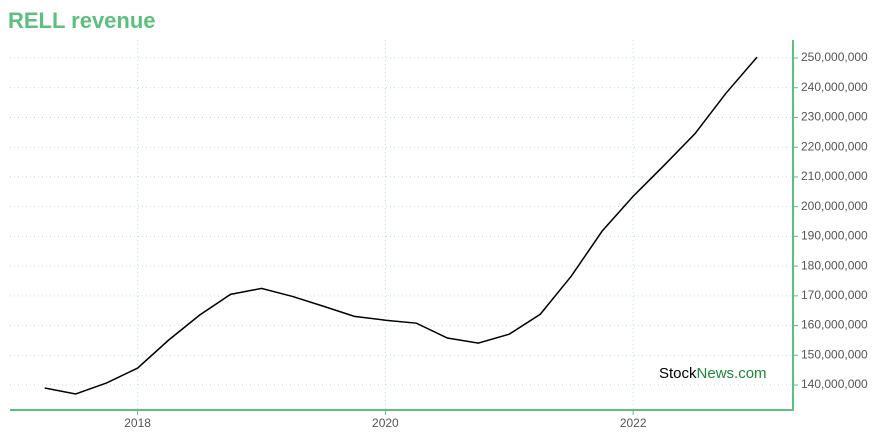 Image resolution: width=880 pixels, height=440 pixels. I want to click on x-tick-label: 2018, so click(137, 423).